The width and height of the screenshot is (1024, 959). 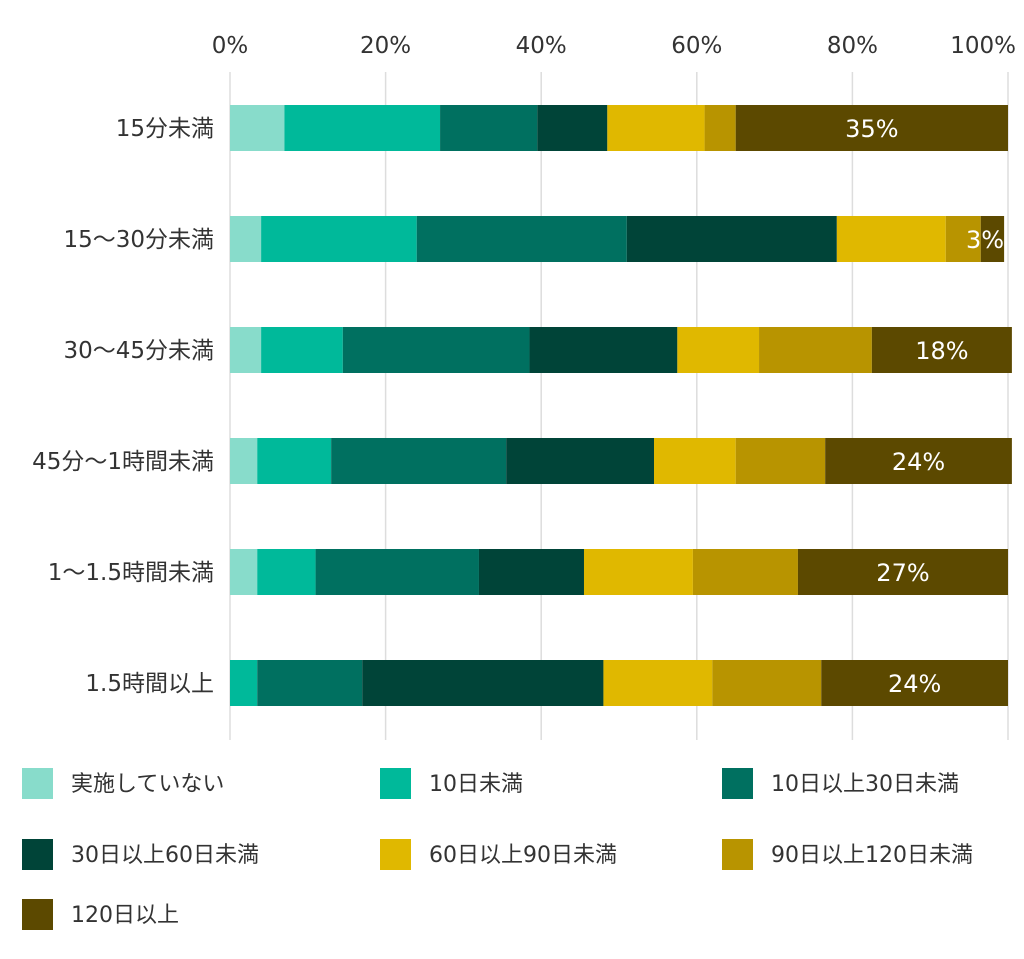 I want to click on category-label: 30〜45分未満, so click(x=138, y=351).